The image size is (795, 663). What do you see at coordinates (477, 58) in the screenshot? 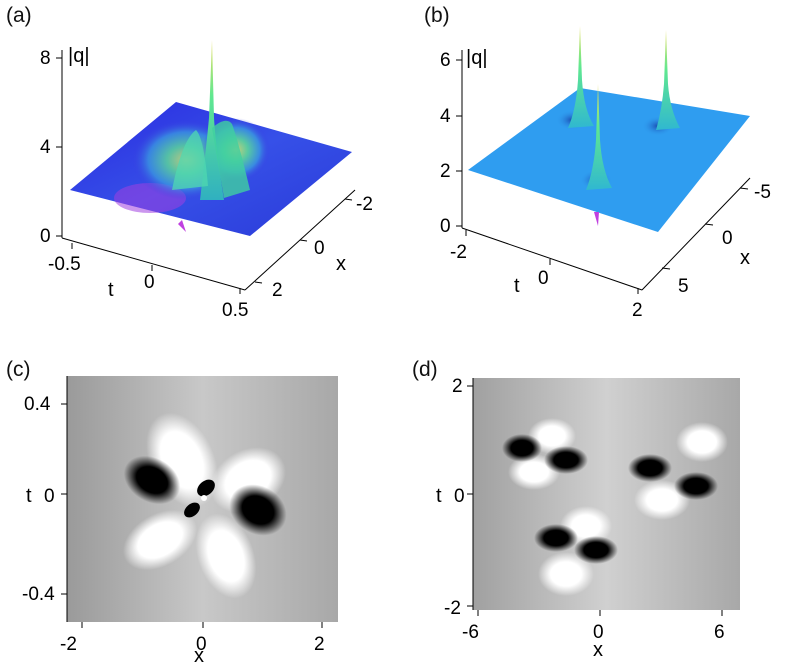
I see `panel-b-zlabel: |q|` at bounding box center [477, 58].